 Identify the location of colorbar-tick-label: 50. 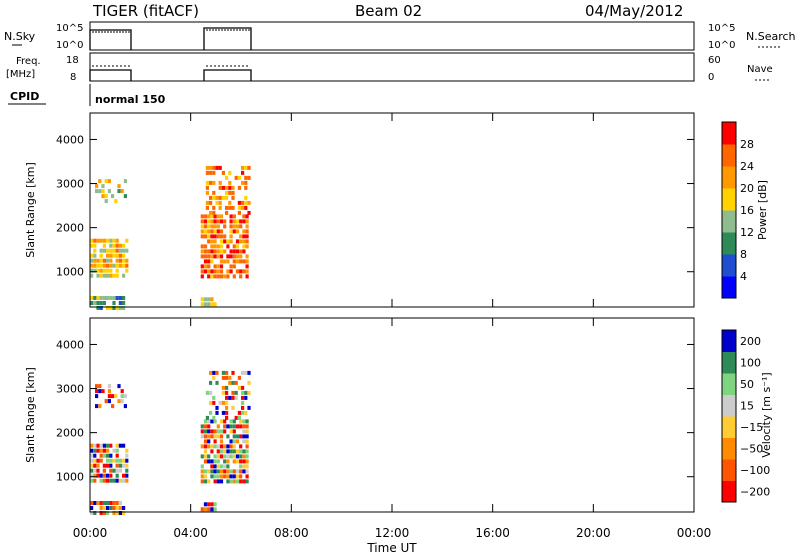
(747, 384).